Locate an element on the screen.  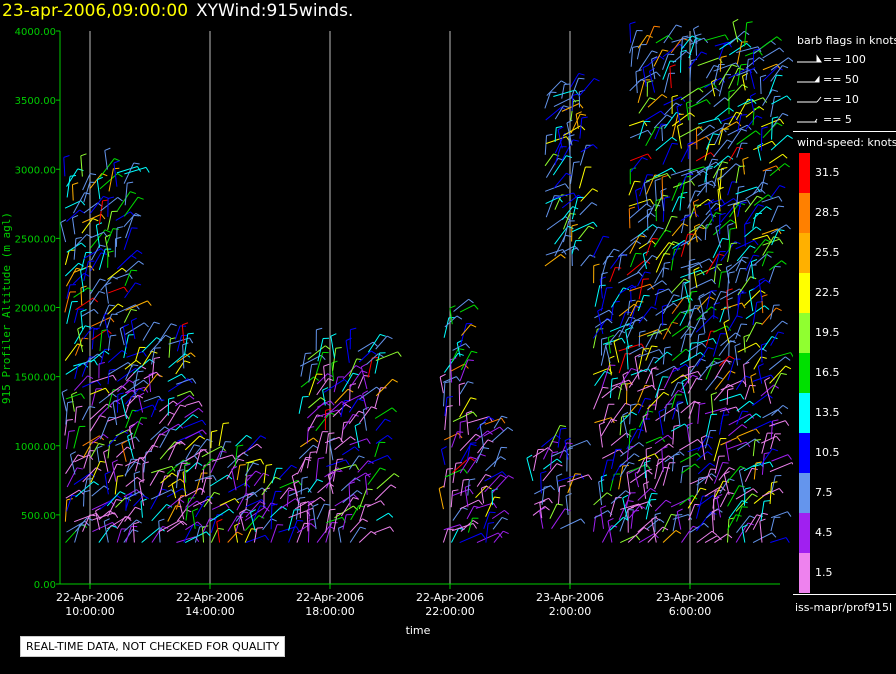
barb-flag-icons is located at coordinates (809, 88).